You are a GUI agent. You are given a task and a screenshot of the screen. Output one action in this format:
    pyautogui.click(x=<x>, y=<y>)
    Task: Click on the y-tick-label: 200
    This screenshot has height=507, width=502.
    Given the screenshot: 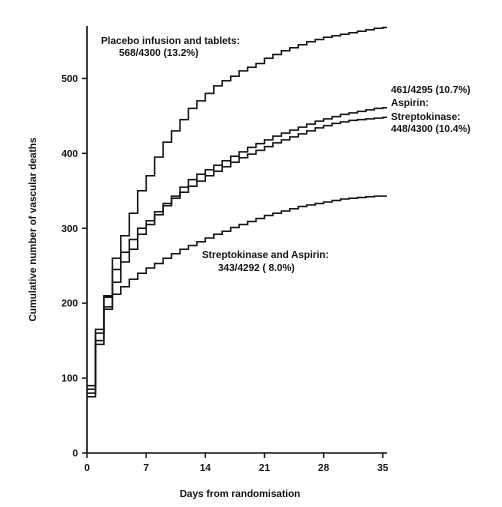 What is the action you would take?
    pyautogui.click(x=69, y=304)
    